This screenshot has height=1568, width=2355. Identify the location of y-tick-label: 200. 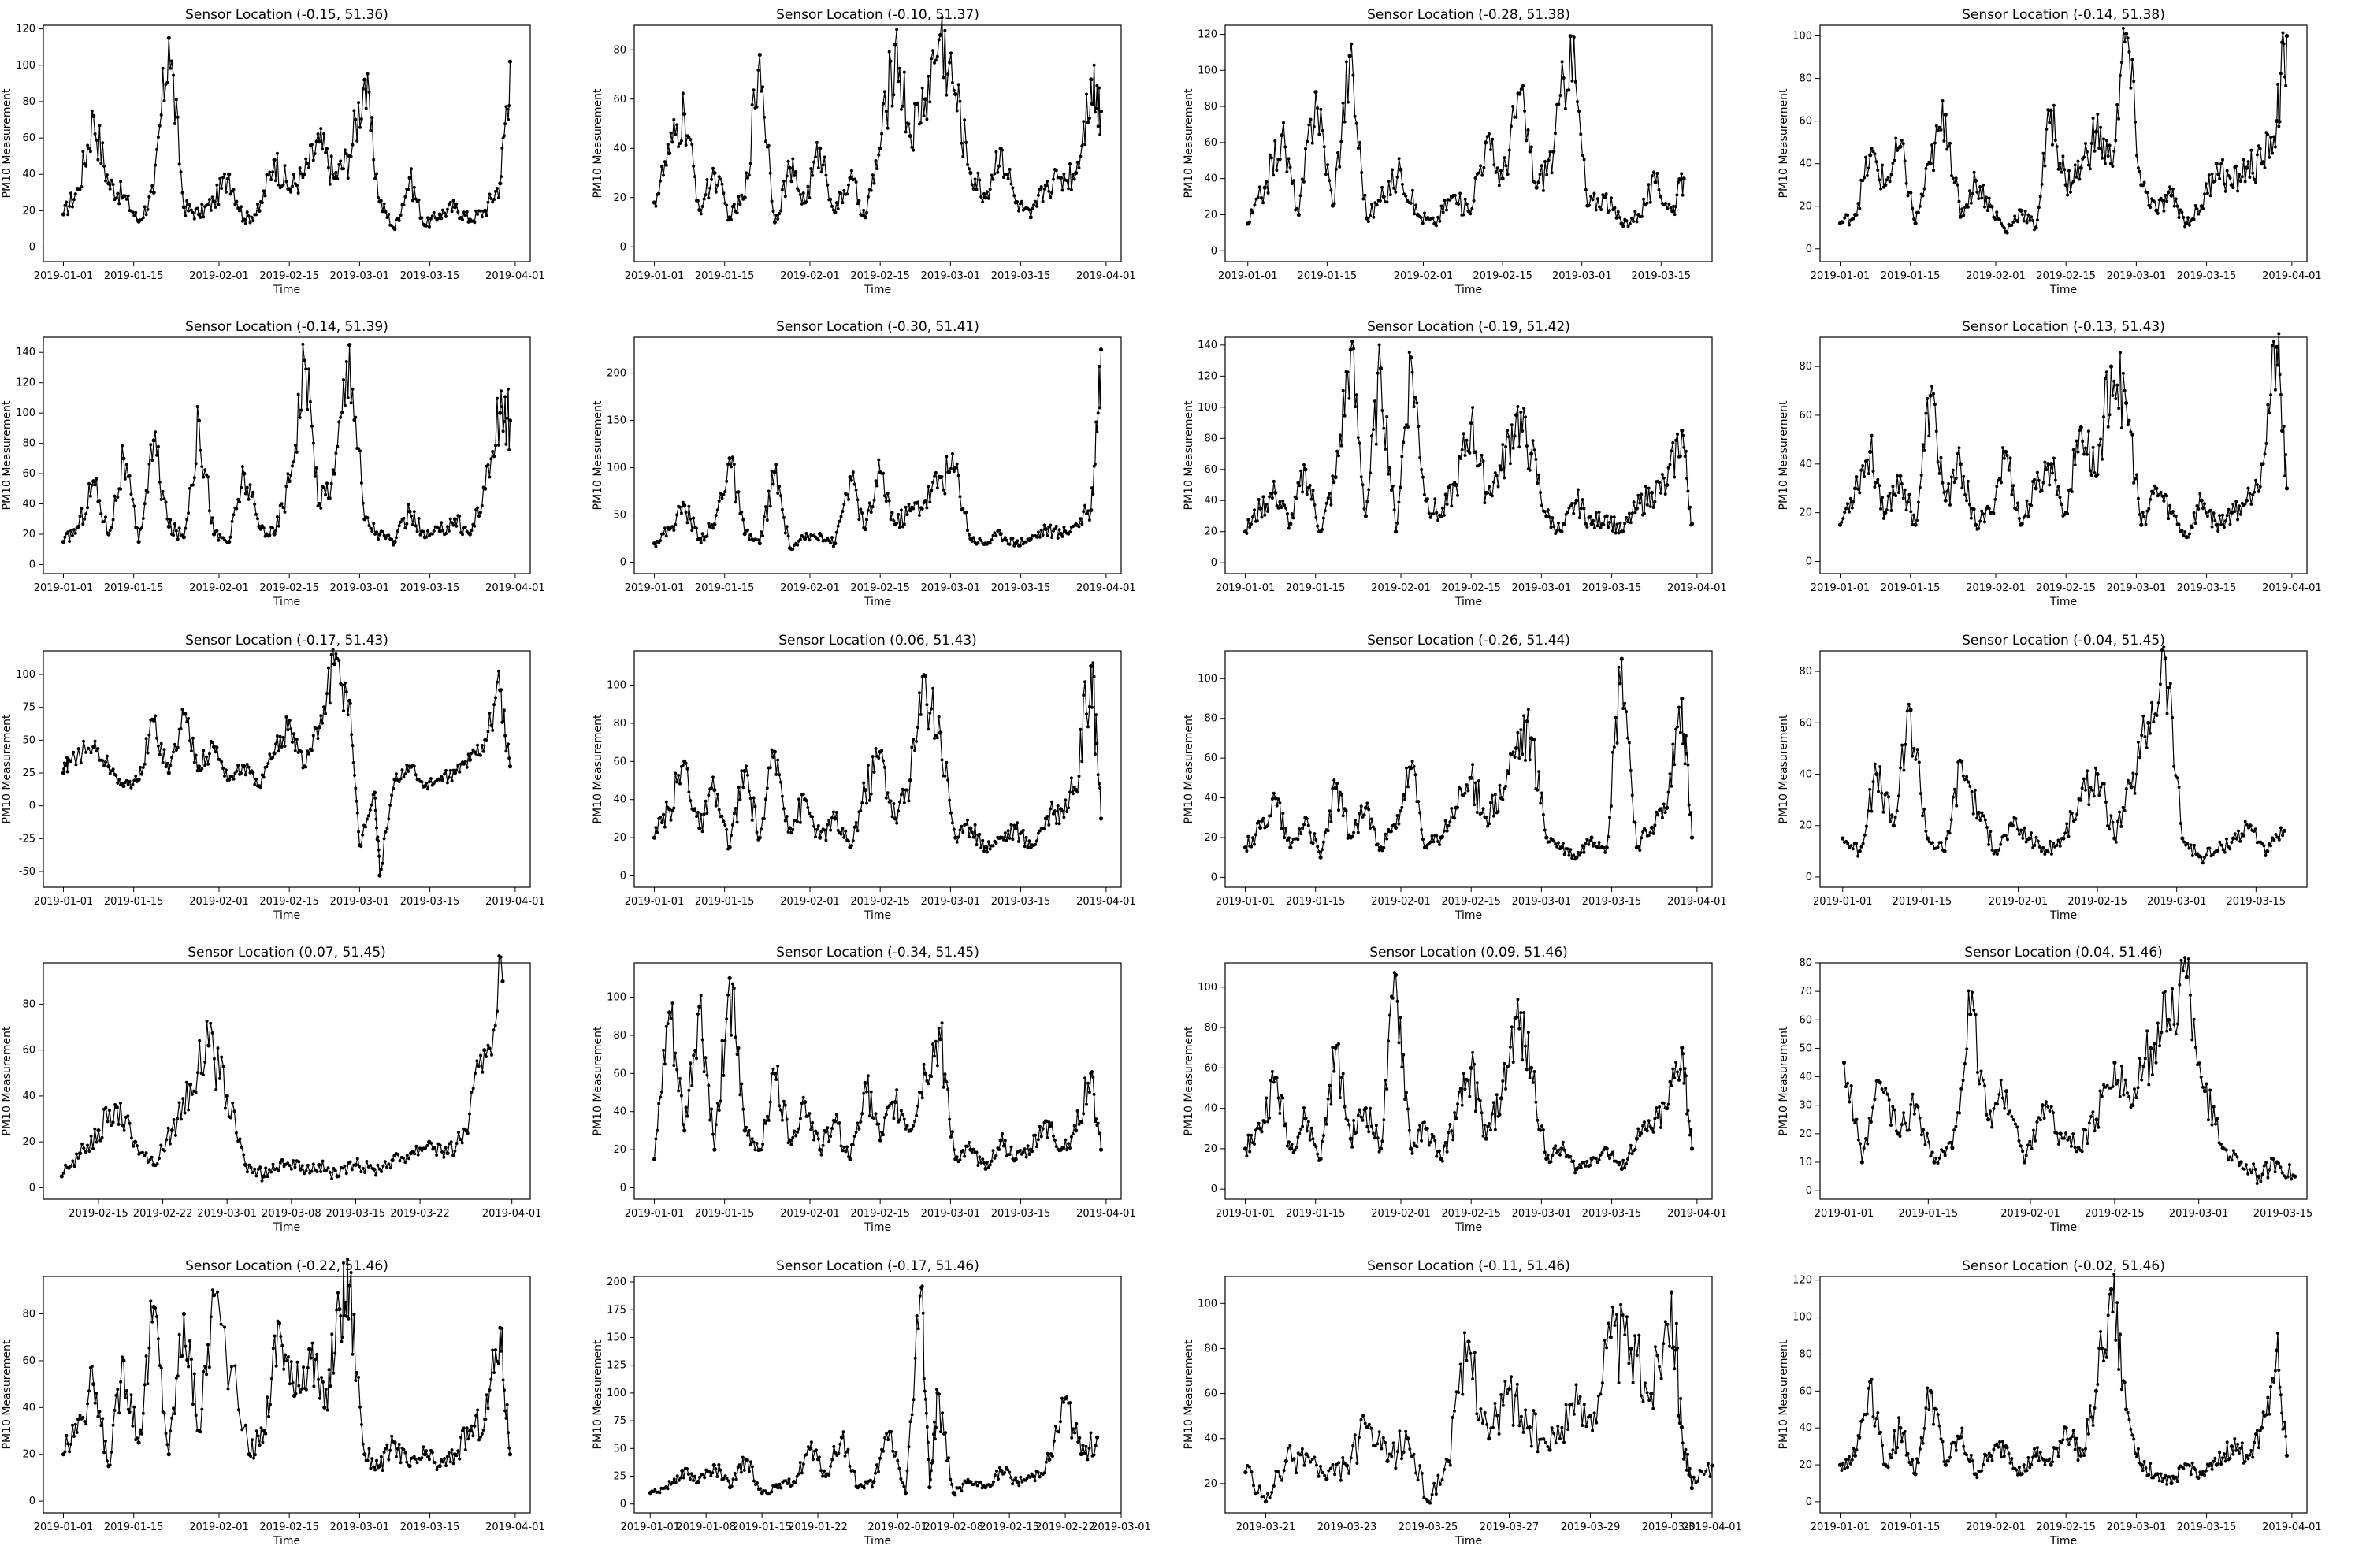
(616, 374).